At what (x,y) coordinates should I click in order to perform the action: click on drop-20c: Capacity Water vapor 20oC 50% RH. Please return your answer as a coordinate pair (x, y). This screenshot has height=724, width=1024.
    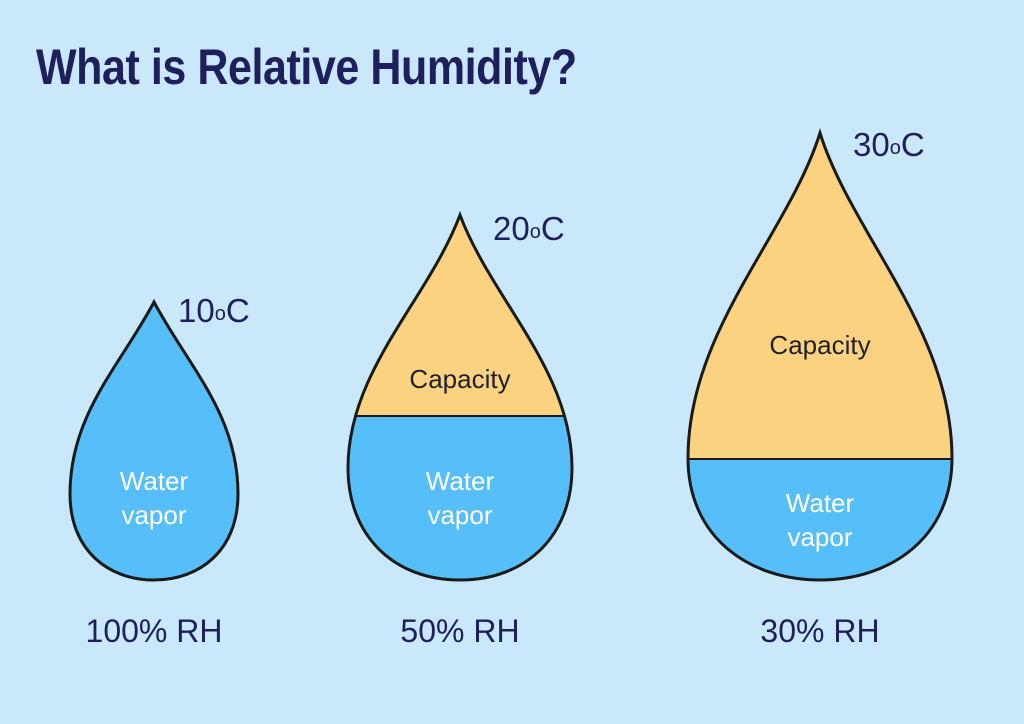
    Looking at the image, I should click on (460, 429).